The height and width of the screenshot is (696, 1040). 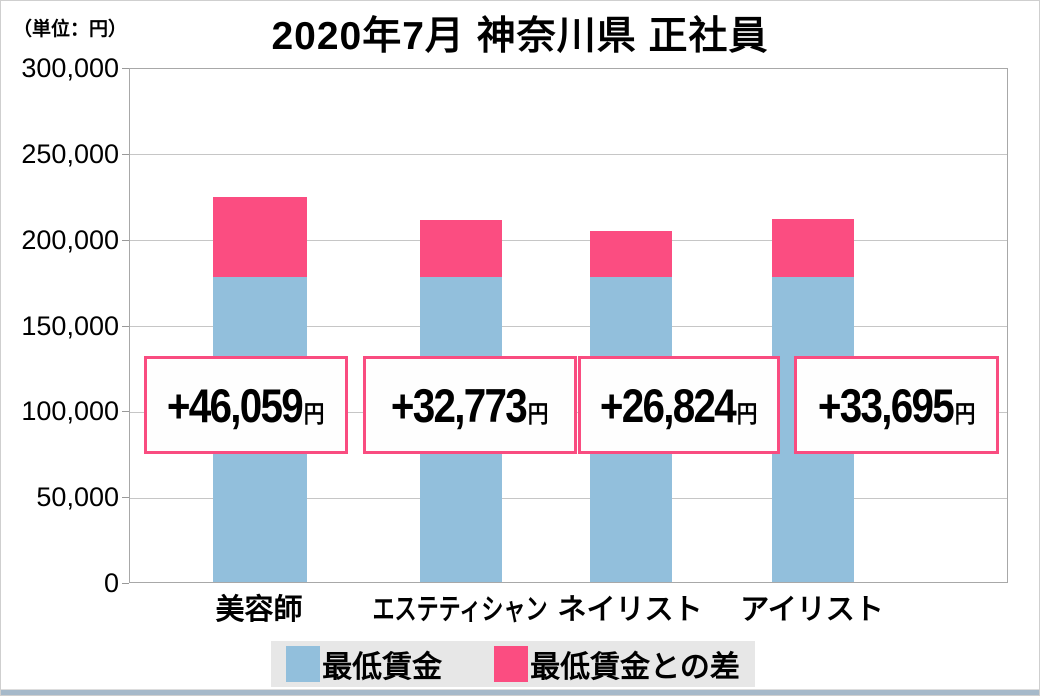 I want to click on y-axis-label: 50,000, so click(x=77, y=497).